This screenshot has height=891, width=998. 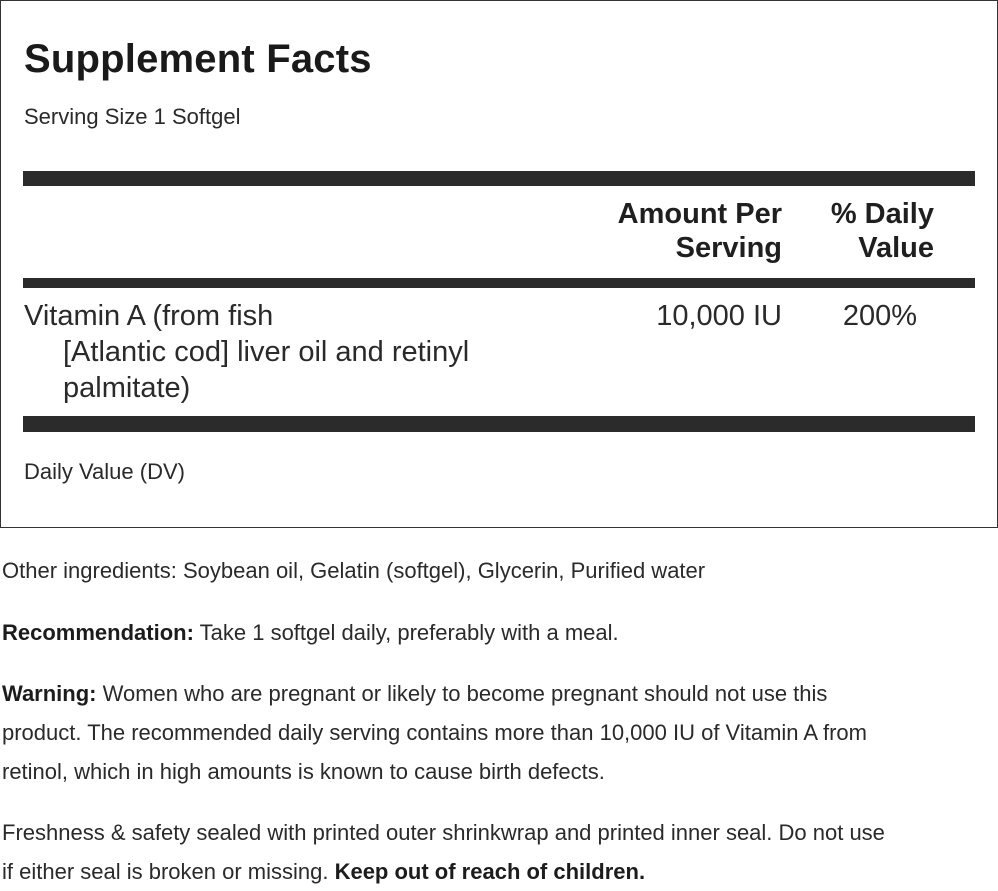 I want to click on nutrient-amount: 10,000 IU, so click(x=719, y=316).